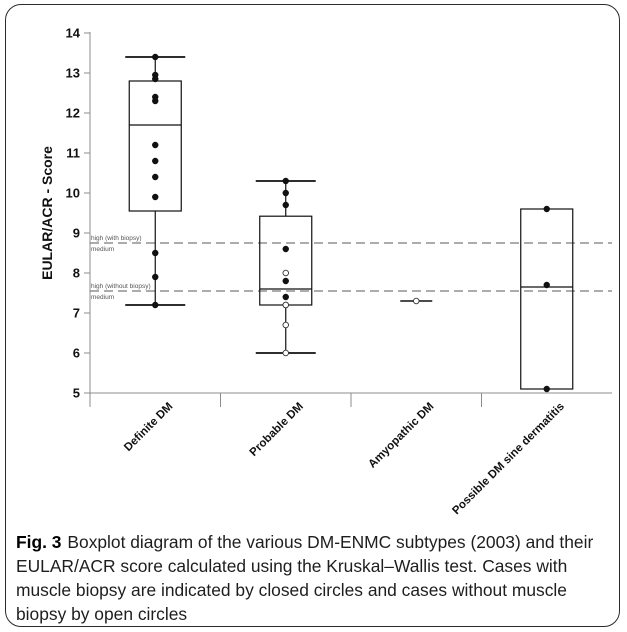  What do you see at coordinates (73, 153) in the screenshot?
I see `y-tick-label: 11` at bounding box center [73, 153].